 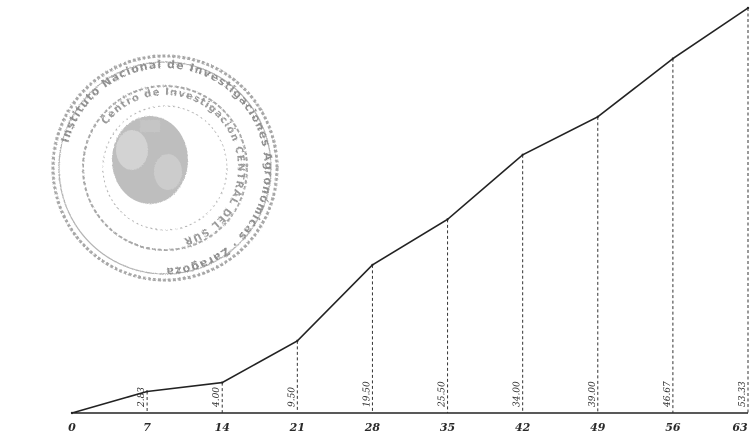 What do you see at coordinates (598, 427) in the screenshot?
I see `x-tick-label: 49` at bounding box center [598, 427].